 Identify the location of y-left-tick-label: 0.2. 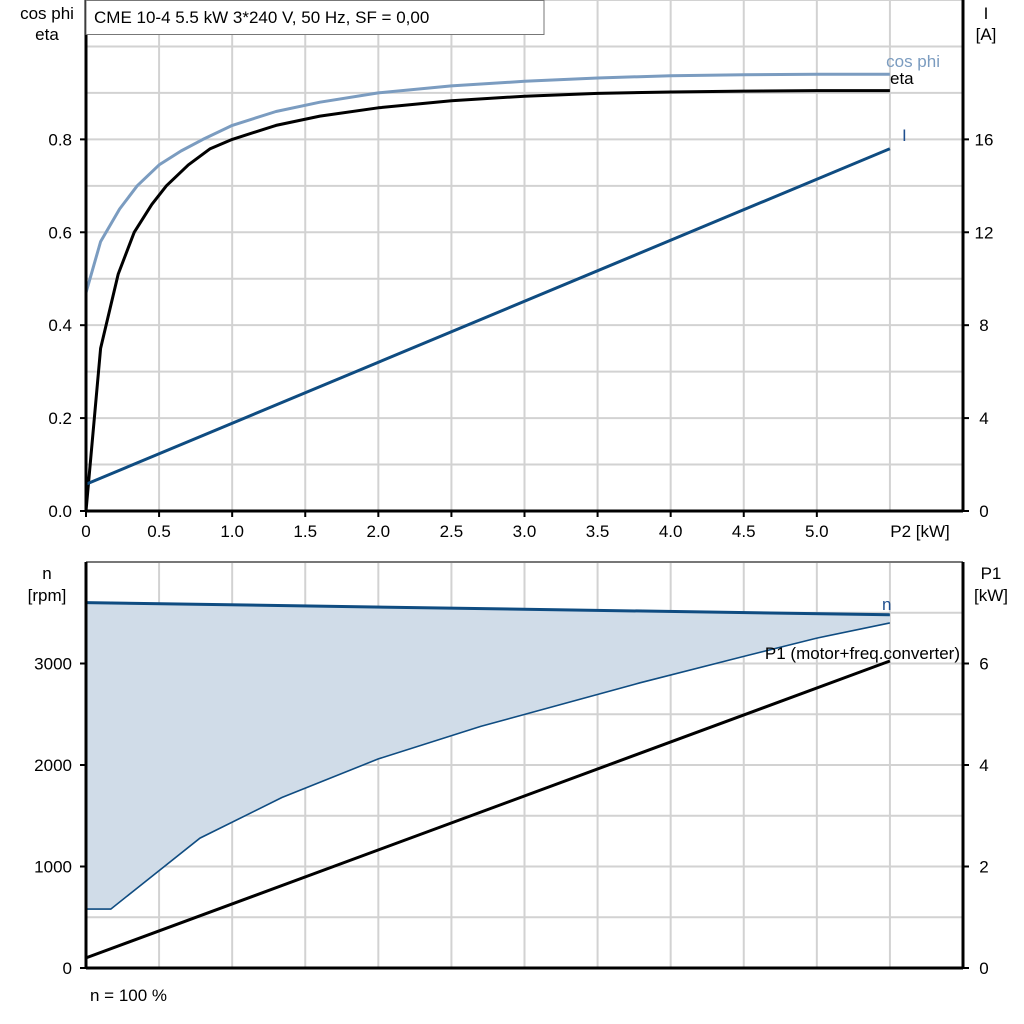
(60, 418).